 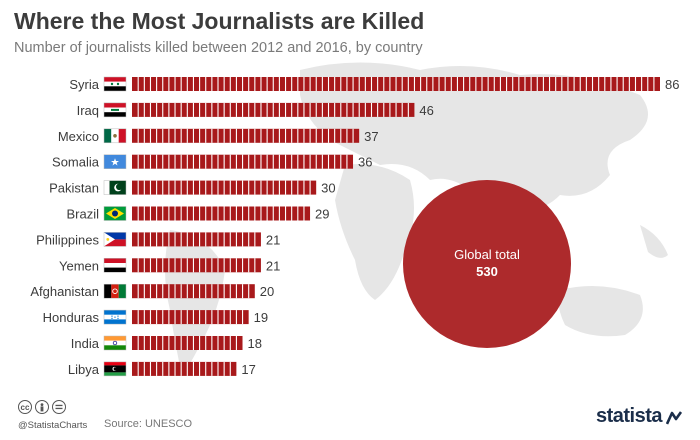 What do you see at coordinates (487, 271) in the screenshot?
I see `global-total-value: 530` at bounding box center [487, 271].